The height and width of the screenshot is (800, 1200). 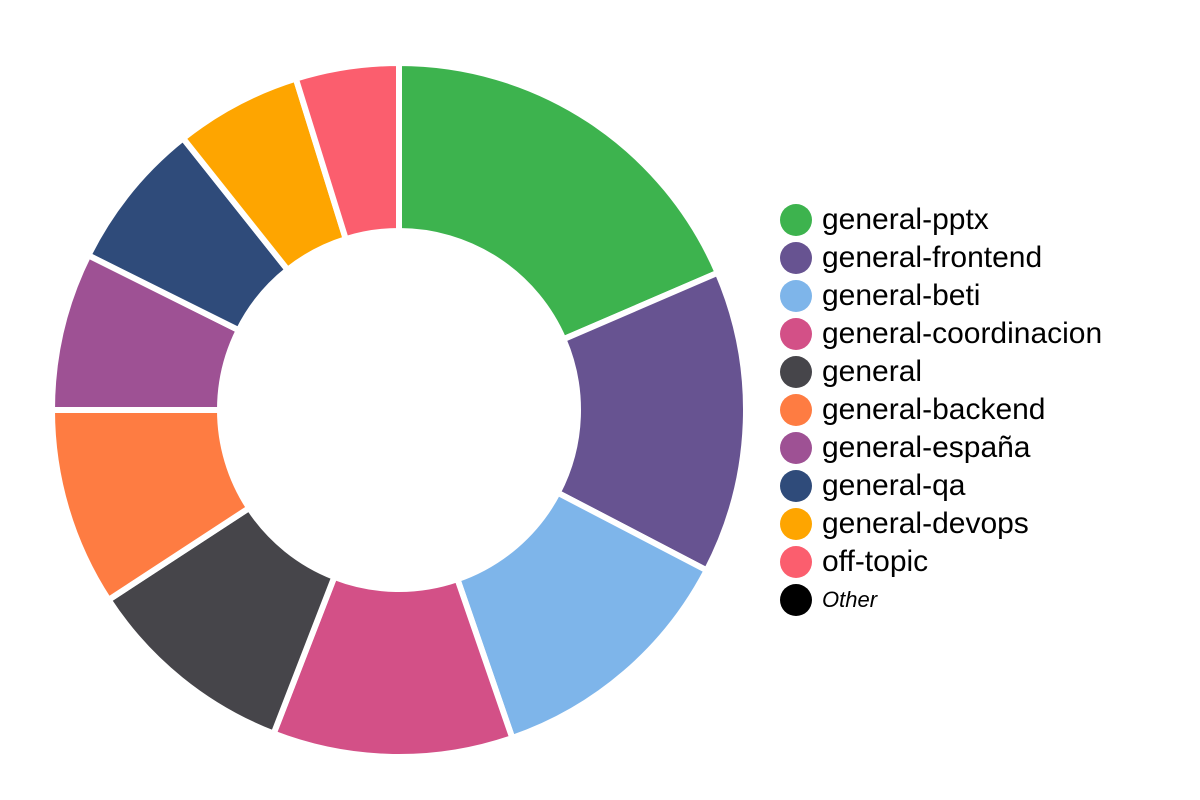 I want to click on legend-label: Other, so click(x=850, y=599).